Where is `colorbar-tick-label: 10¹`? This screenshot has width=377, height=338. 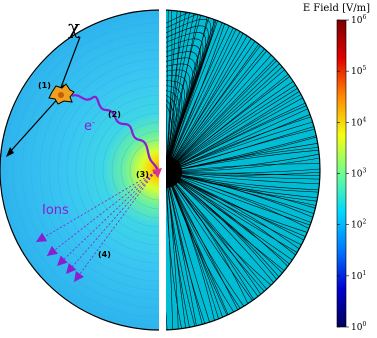
colorbar-tick-label: 10¹ is located at coordinates (358, 276).